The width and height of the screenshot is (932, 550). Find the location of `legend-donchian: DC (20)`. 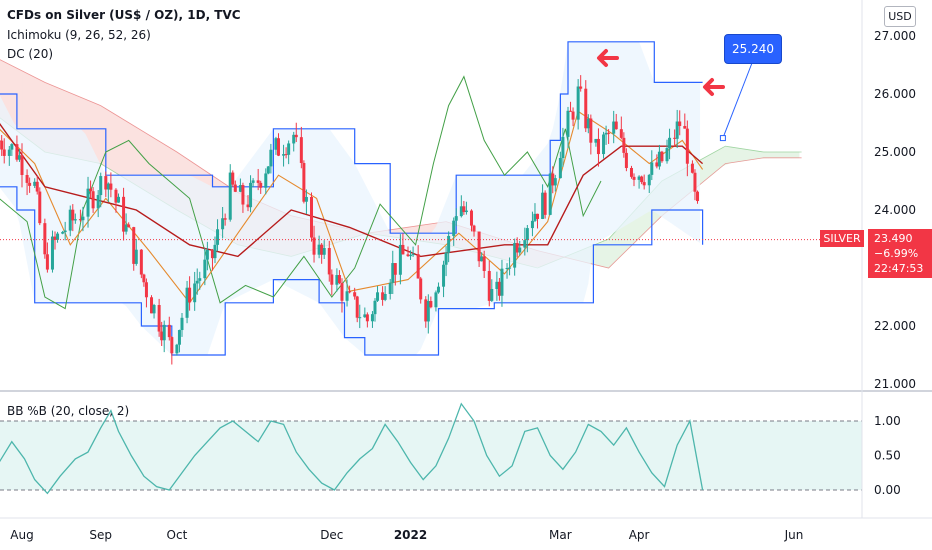

legend-donchian: DC (20) is located at coordinates (30, 54).